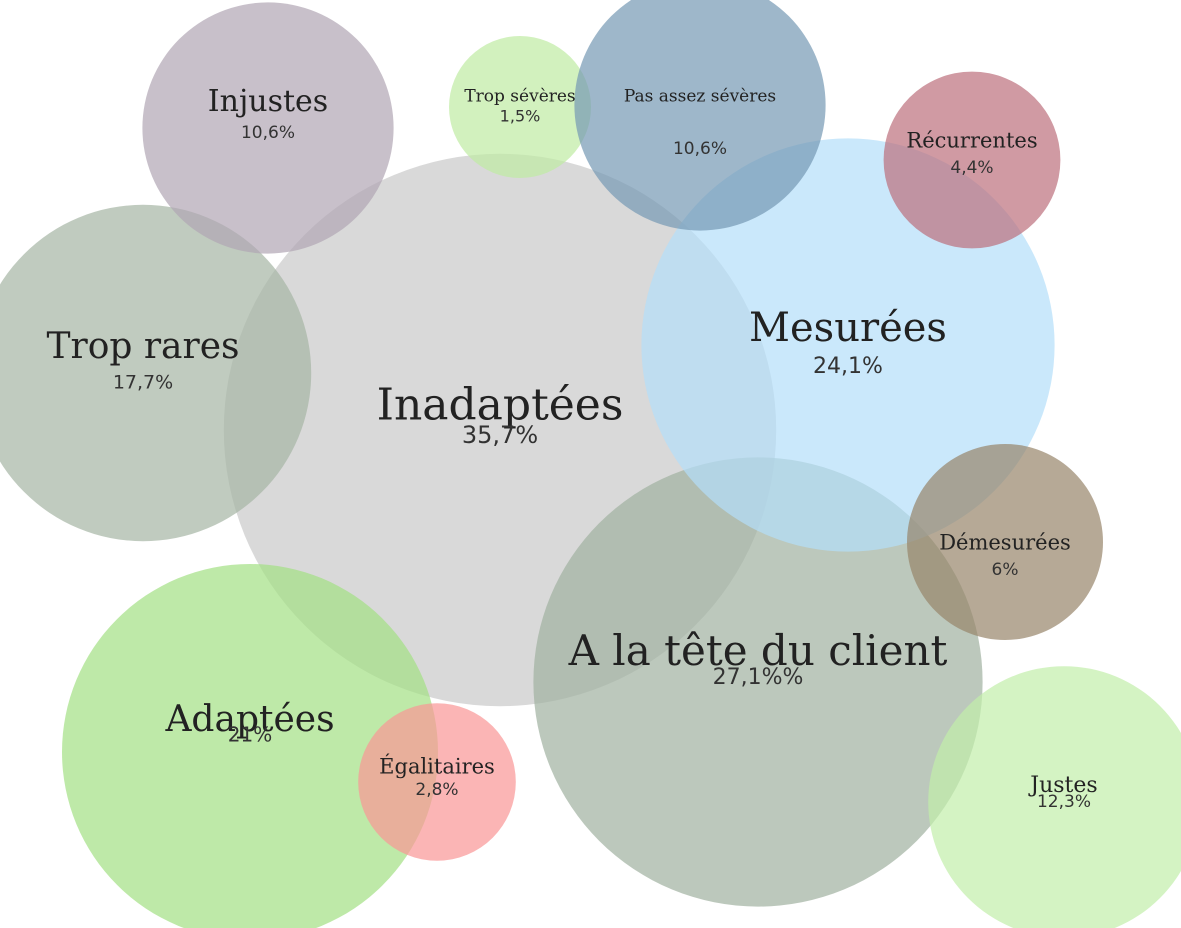 The width and height of the screenshot is (1181, 928). Describe the element at coordinates (848, 328) in the screenshot. I see `bubble-label: Mesurées` at that location.